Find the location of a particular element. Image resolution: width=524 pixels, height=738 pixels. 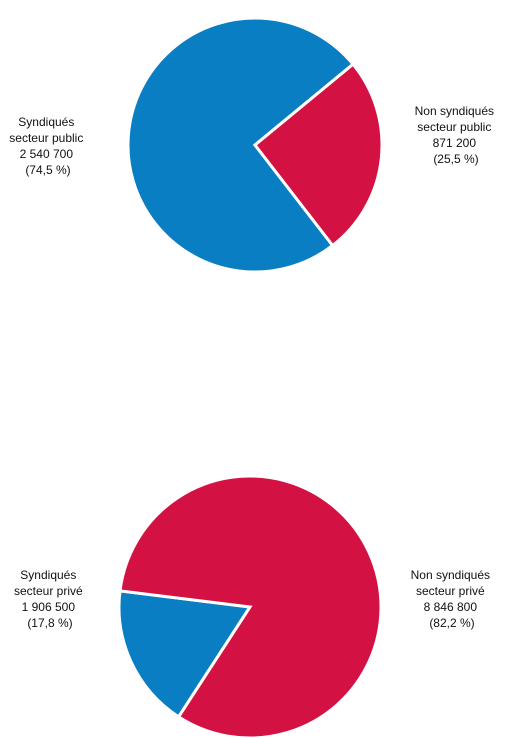

label-value: 871 200 is located at coordinates (455, 143).